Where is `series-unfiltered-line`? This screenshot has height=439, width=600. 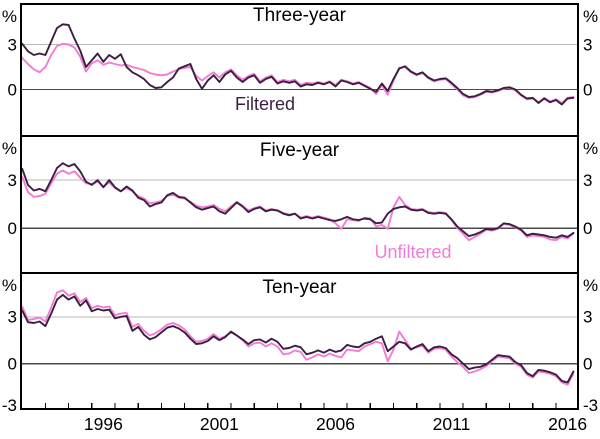 series-unfiltered-line is located at coordinates (298, 73).